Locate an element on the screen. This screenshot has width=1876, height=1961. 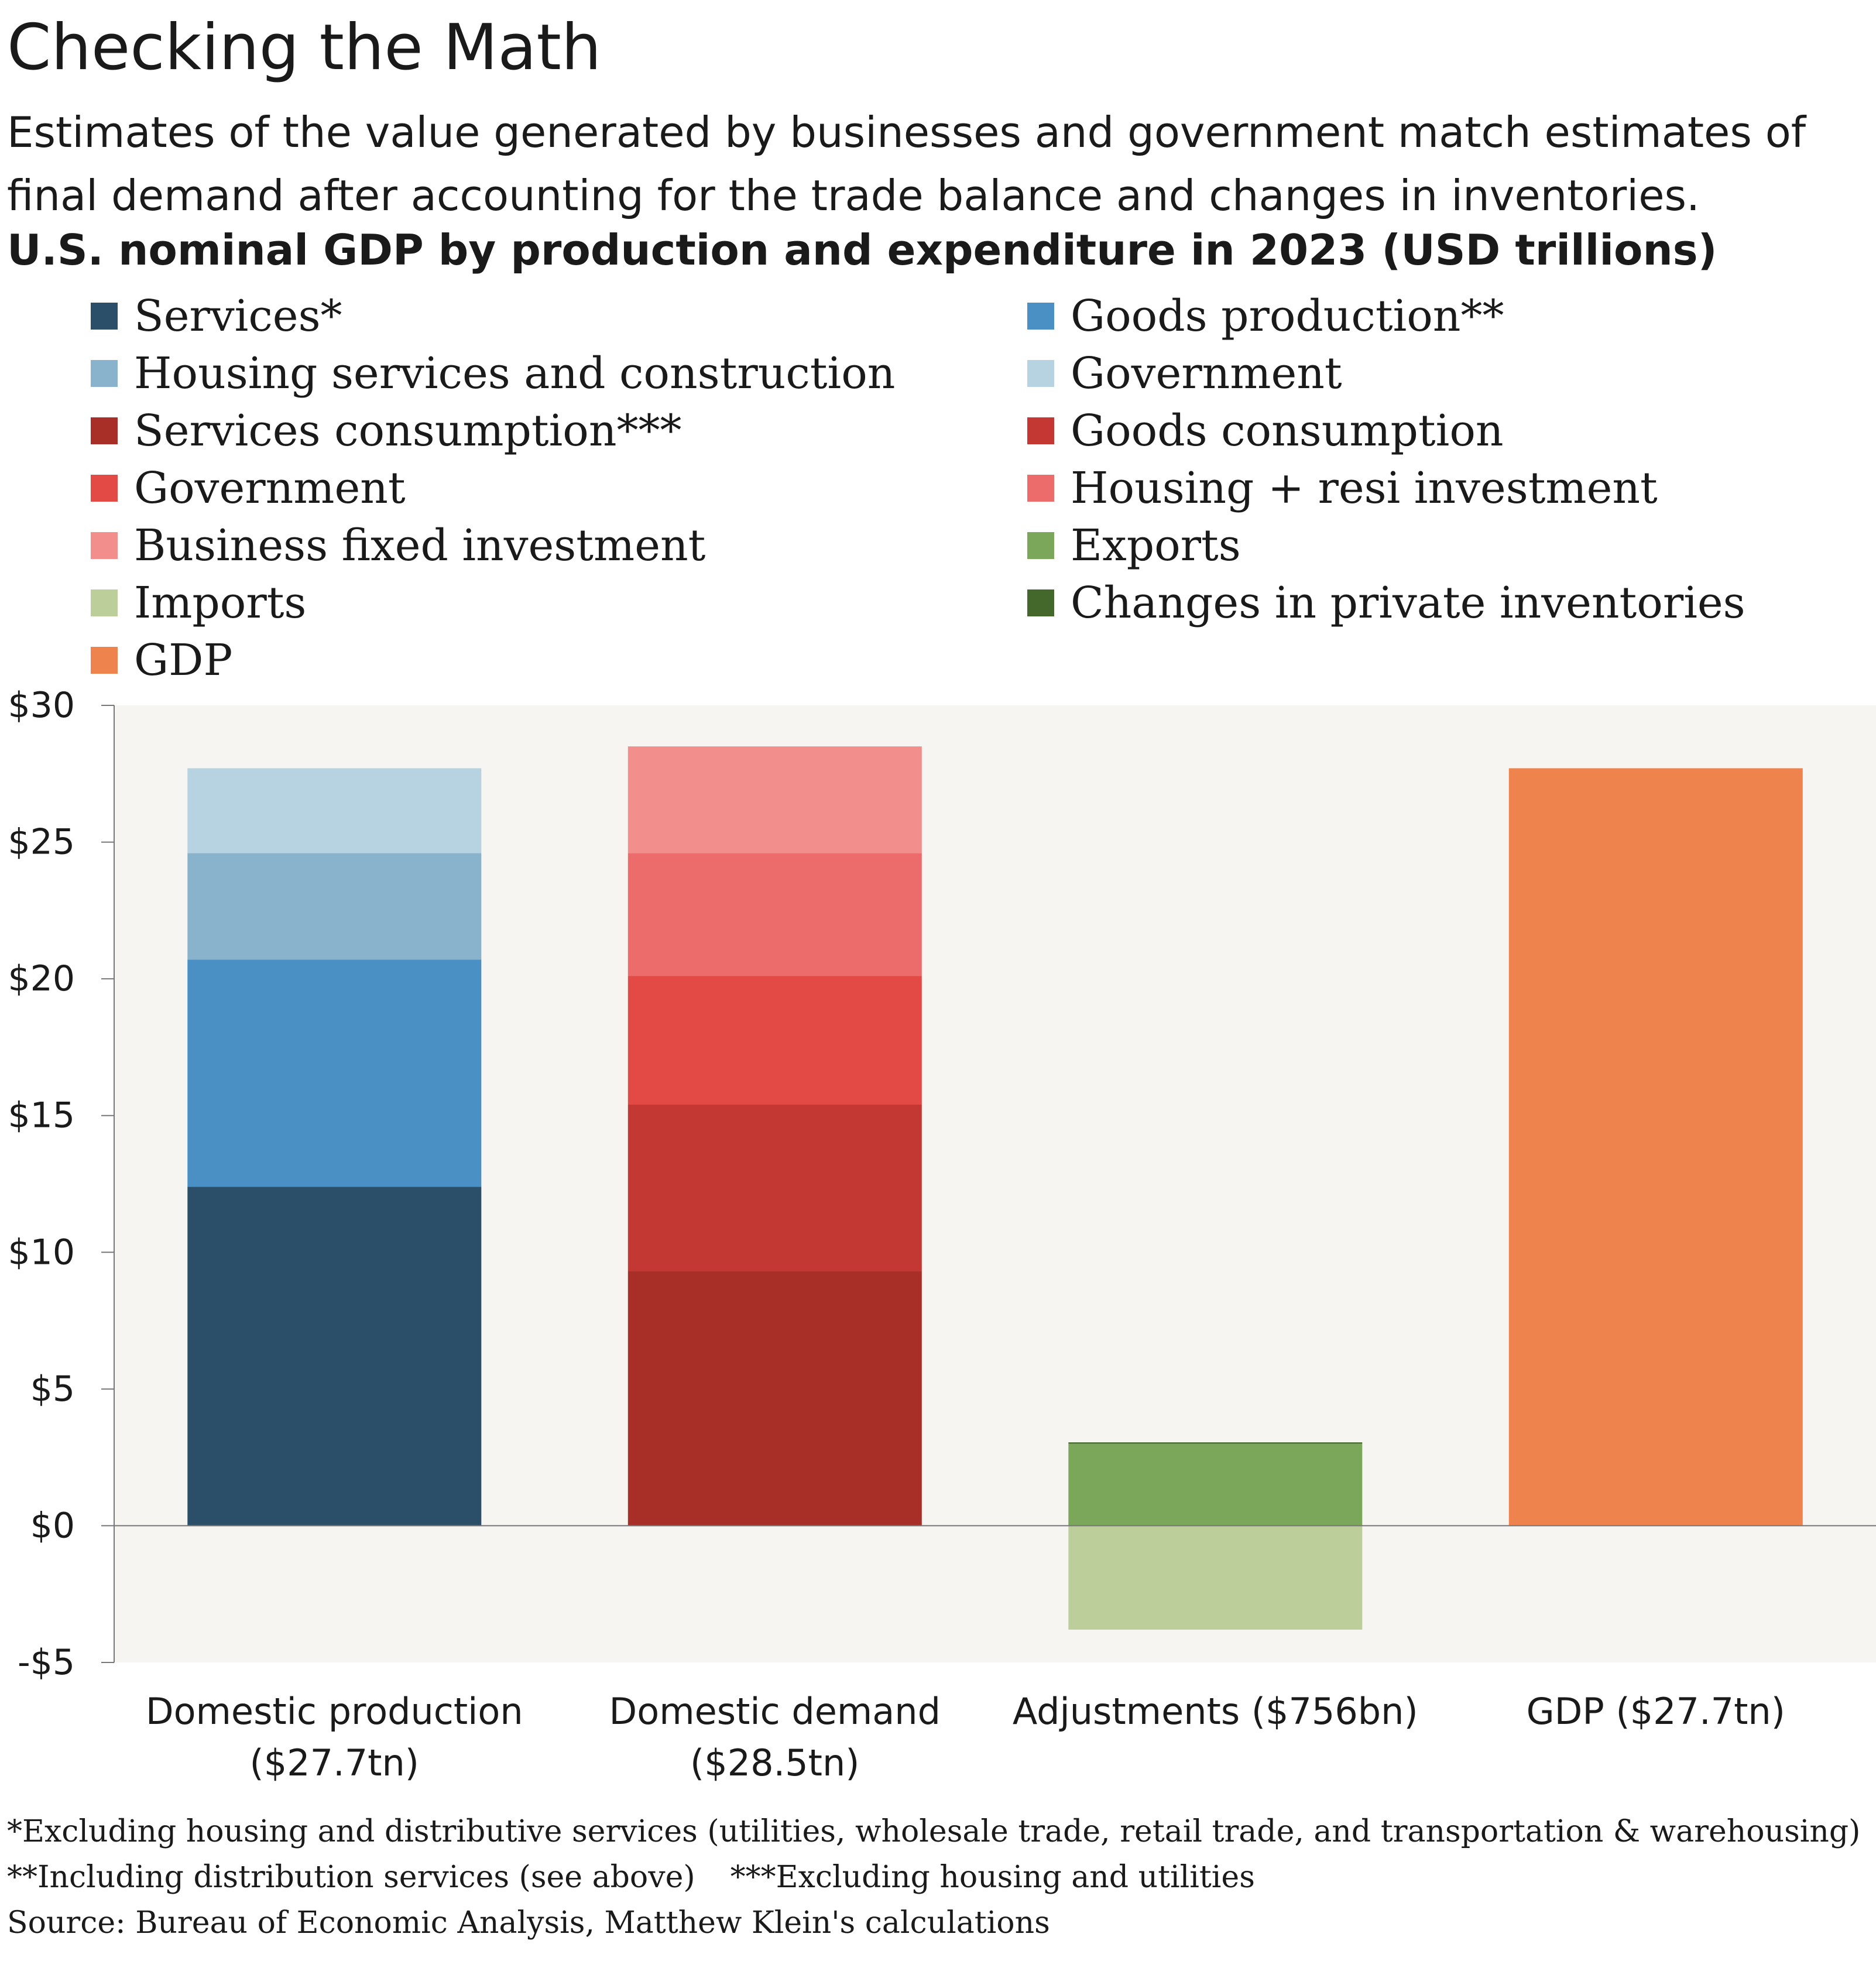
y-tick-label: $5 is located at coordinates (52, 1389).